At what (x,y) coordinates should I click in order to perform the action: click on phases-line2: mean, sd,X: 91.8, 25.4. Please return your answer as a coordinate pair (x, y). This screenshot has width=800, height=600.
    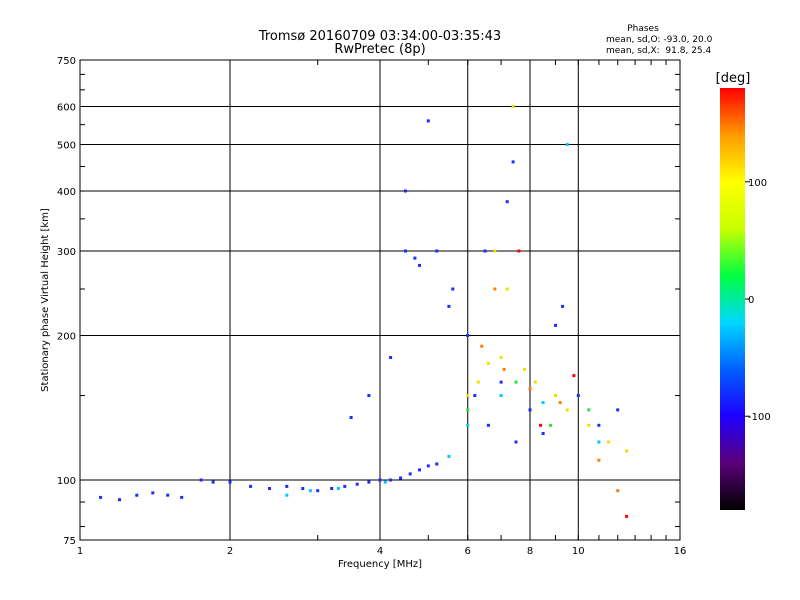
    Looking at the image, I should click on (659, 51).